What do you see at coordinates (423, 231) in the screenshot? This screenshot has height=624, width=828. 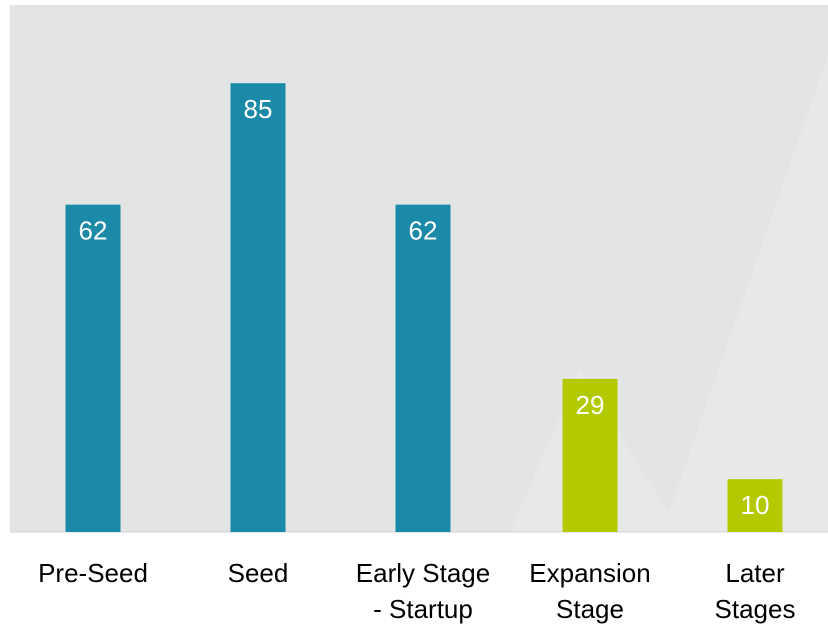 I see `bar-value-label-3: 62` at bounding box center [423, 231].